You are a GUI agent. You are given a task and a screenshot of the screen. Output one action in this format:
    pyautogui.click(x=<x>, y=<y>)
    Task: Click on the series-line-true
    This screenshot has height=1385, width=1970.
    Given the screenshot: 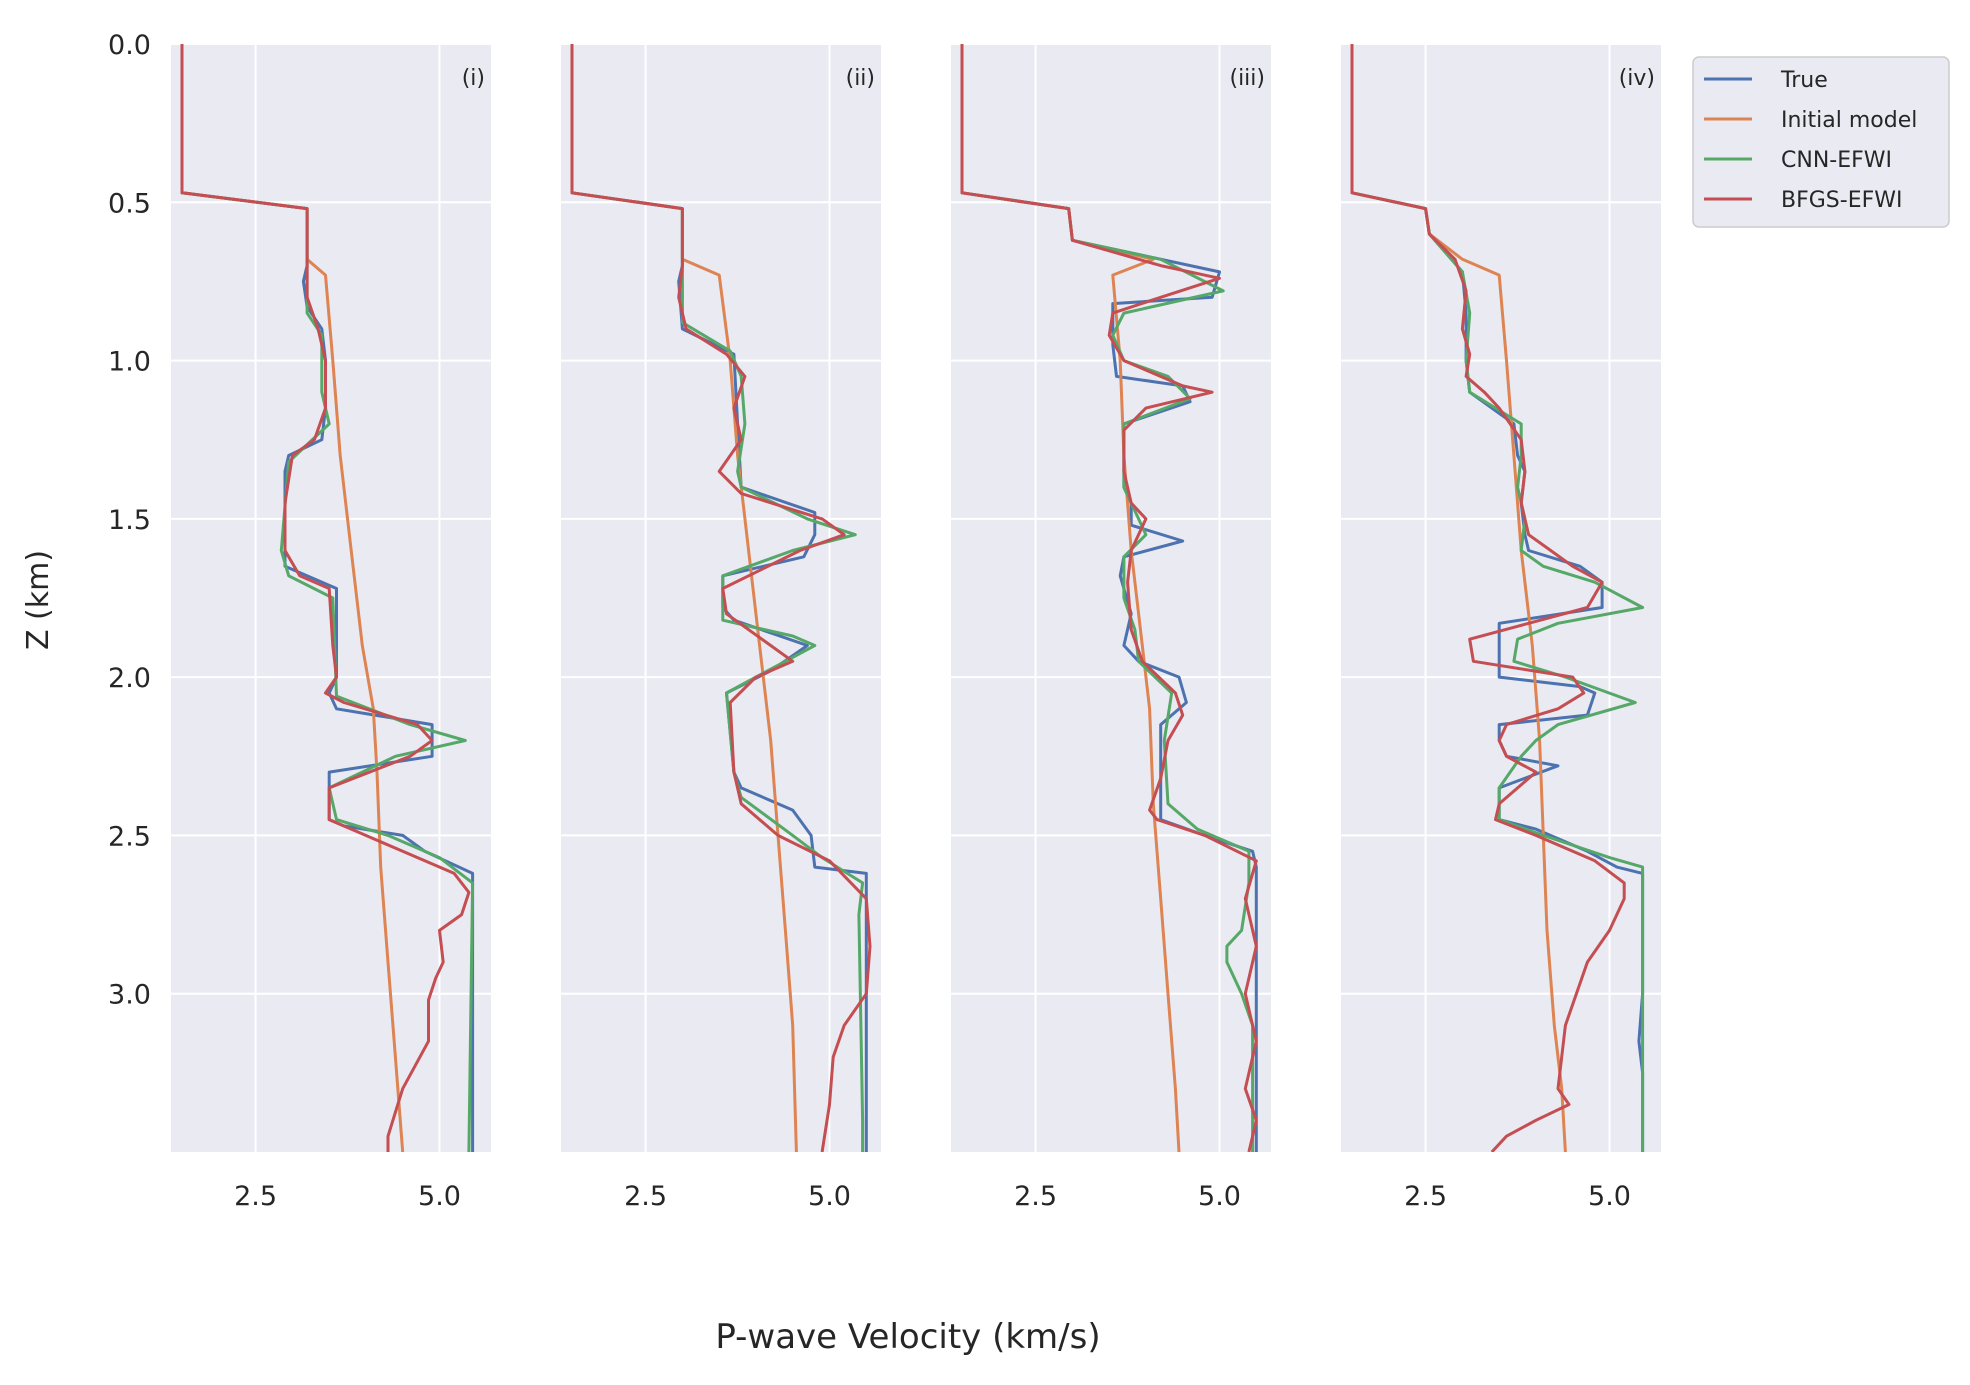 What is the action you would take?
    pyautogui.click(x=1109, y=598)
    